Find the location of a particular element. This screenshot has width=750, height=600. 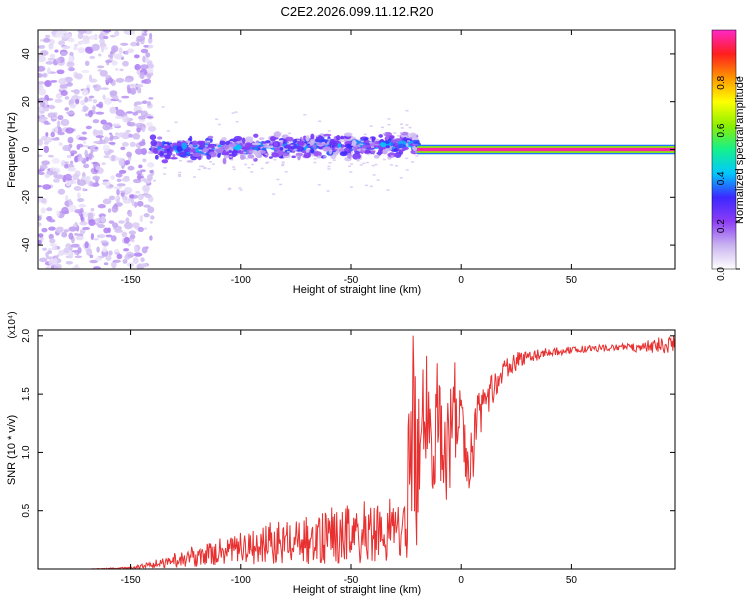

spectrogram-x-tick-label: 50 is located at coordinates (572, 280).